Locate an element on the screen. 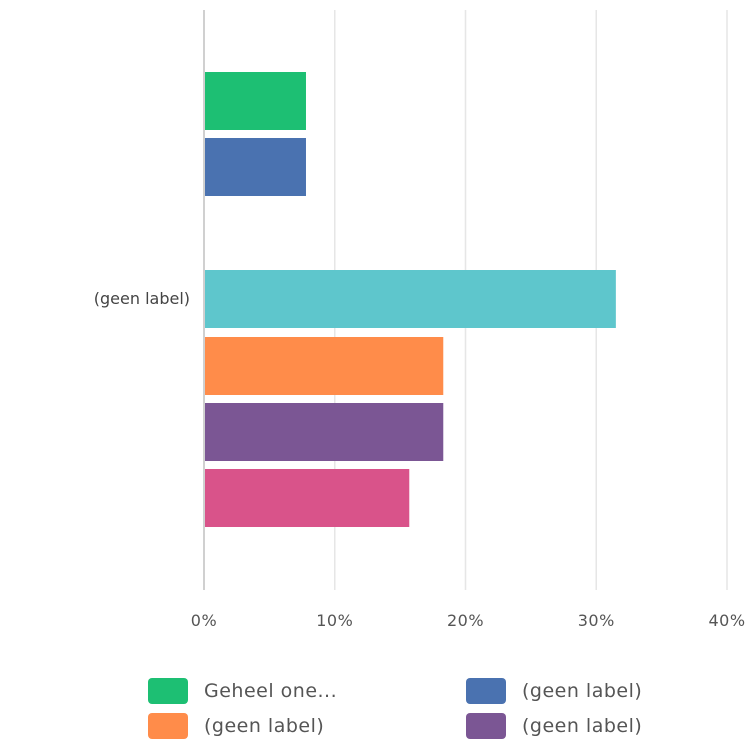 This screenshot has width=756, height=742. category-label: (geen label) is located at coordinates (142, 298).